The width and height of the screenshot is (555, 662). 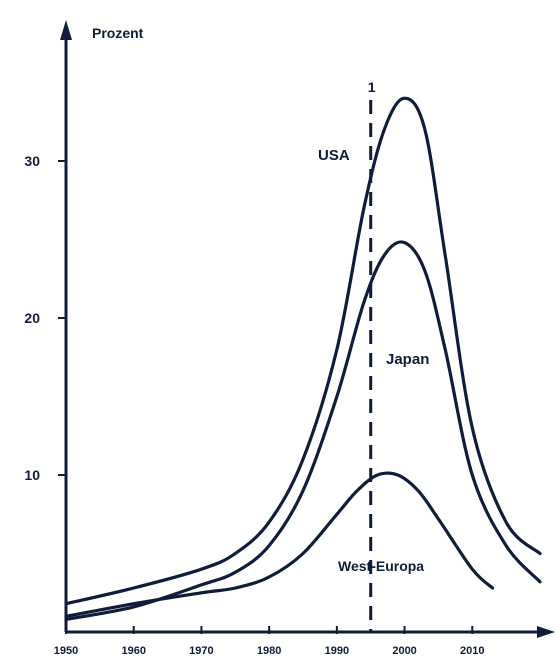 What do you see at coordinates (269, 651) in the screenshot?
I see `x-tick-label: 1980` at bounding box center [269, 651].